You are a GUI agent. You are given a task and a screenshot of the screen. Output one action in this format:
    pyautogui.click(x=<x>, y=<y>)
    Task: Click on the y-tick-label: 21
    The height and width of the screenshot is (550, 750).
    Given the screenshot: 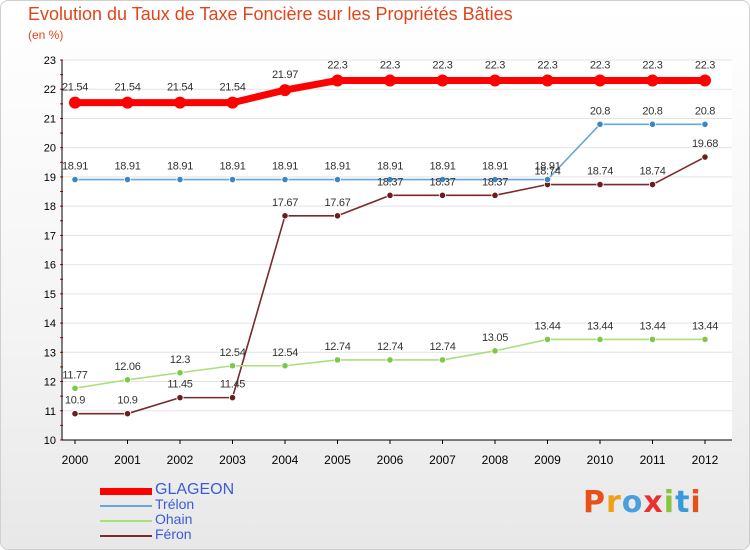 What is the action you would take?
    pyautogui.click(x=50, y=119)
    